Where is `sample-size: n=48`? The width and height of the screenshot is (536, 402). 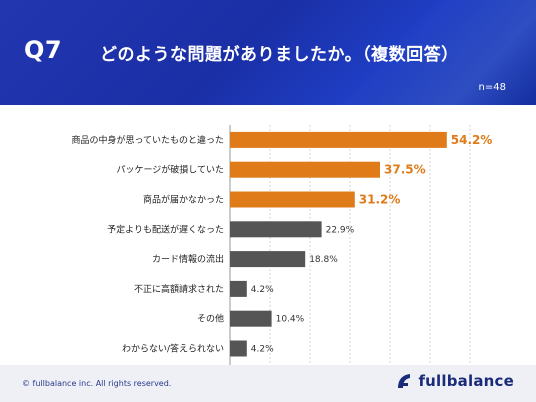 sample-size: n=48 is located at coordinates (492, 87).